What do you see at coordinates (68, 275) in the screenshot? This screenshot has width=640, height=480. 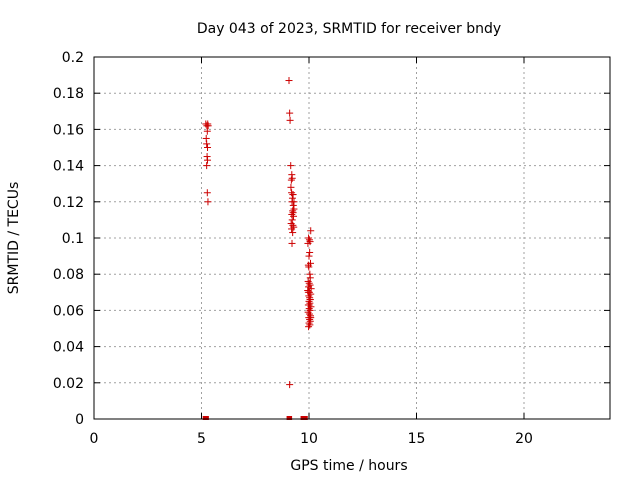 I see `y-tick-label: 0.08` at bounding box center [68, 275].